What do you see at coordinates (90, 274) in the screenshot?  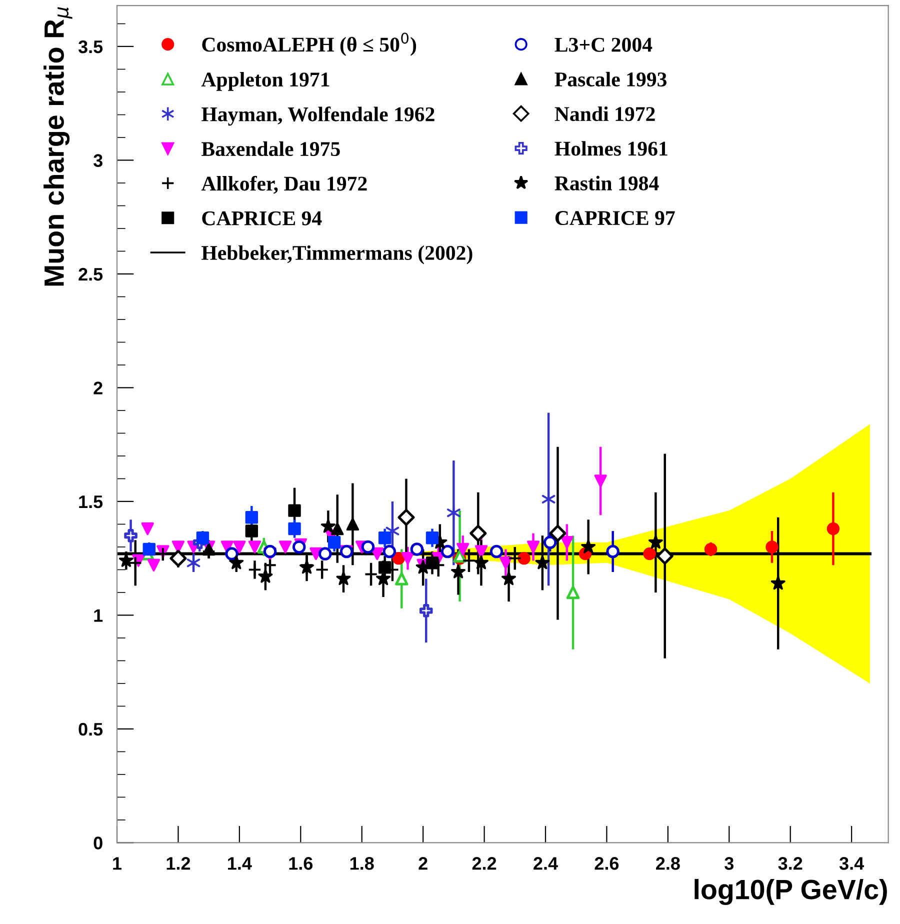 I see `y-tick-label: 2.5` at bounding box center [90, 274].